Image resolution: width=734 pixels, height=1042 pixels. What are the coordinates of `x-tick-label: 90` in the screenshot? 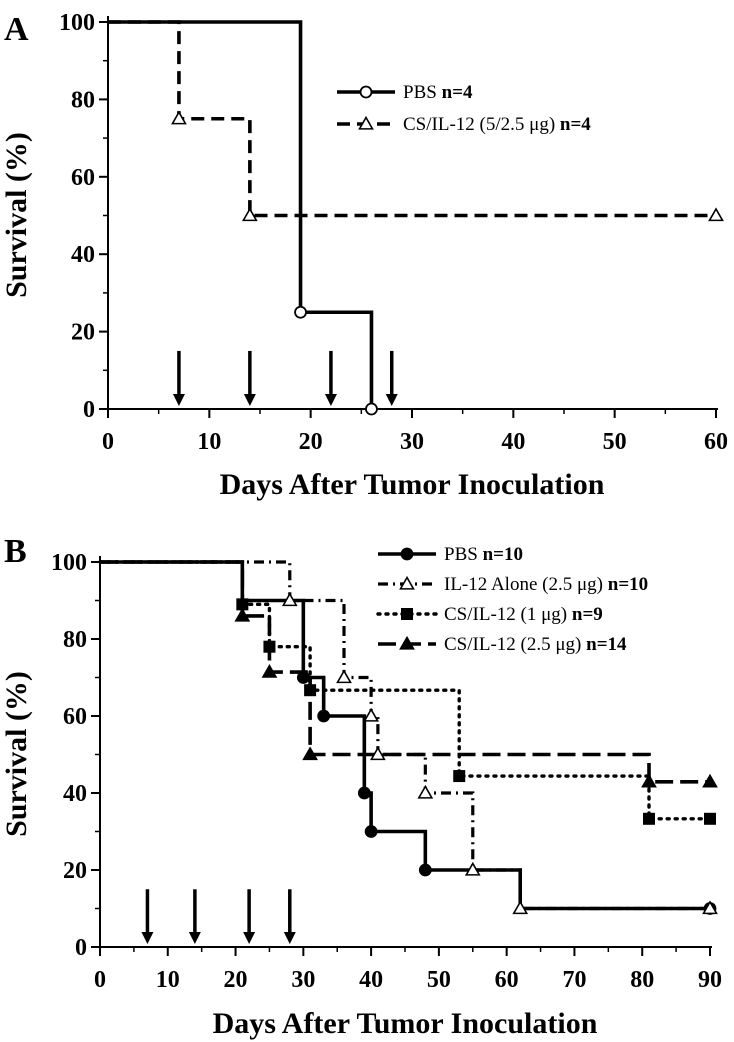 It's located at (710, 980).